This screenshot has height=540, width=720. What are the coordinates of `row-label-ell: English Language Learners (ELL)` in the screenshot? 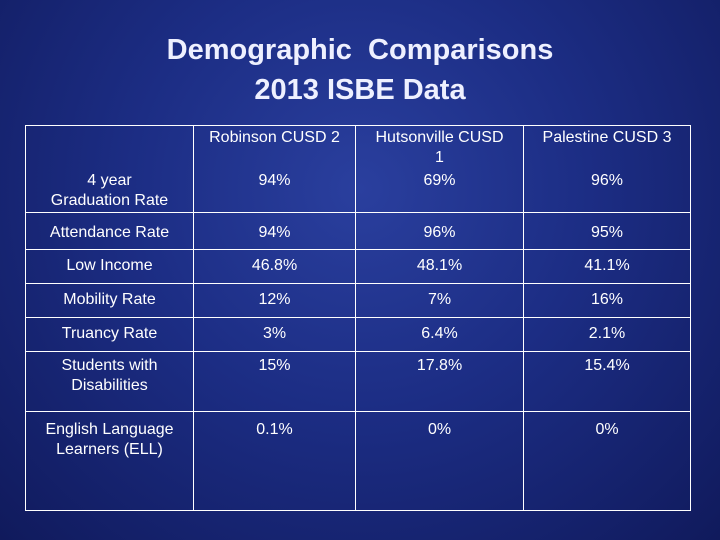 It's located at (109, 461).